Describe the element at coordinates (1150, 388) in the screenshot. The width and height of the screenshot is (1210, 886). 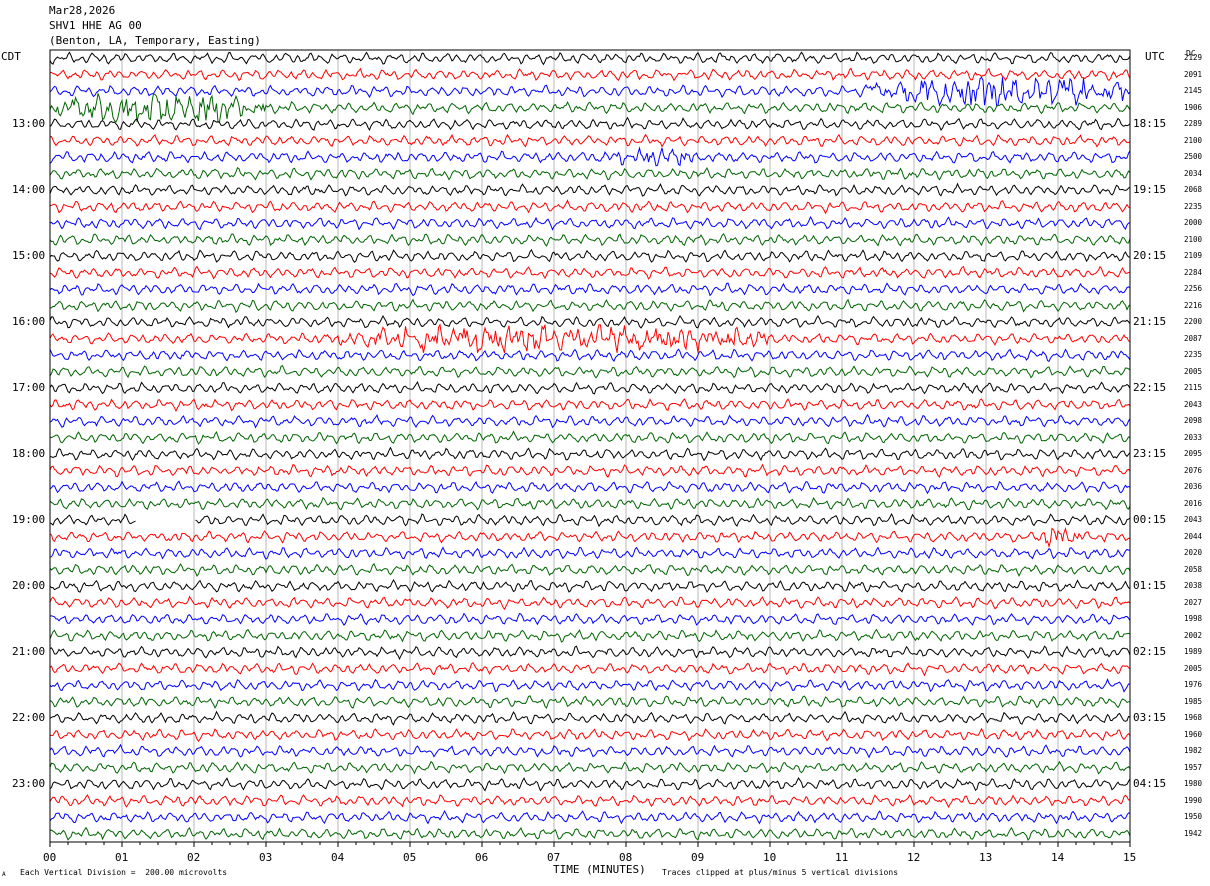
I see `right-time-label: 22:15` at that location.